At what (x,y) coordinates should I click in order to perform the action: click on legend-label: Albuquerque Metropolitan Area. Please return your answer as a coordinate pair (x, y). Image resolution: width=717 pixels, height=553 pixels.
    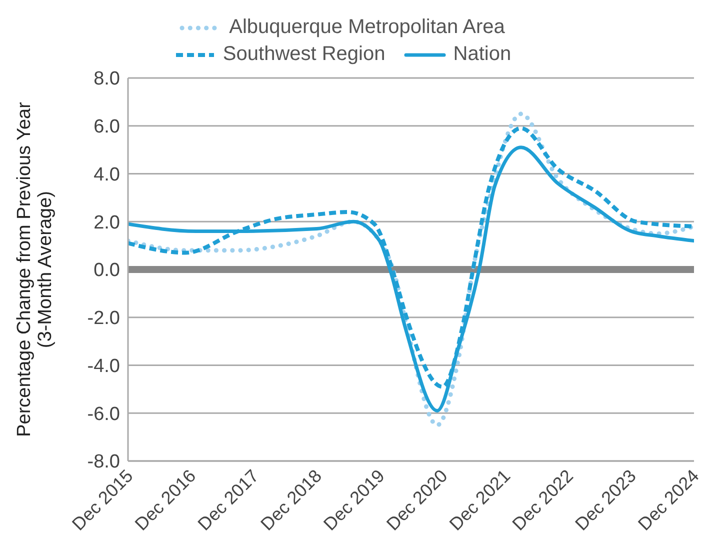
    Looking at the image, I should click on (367, 27).